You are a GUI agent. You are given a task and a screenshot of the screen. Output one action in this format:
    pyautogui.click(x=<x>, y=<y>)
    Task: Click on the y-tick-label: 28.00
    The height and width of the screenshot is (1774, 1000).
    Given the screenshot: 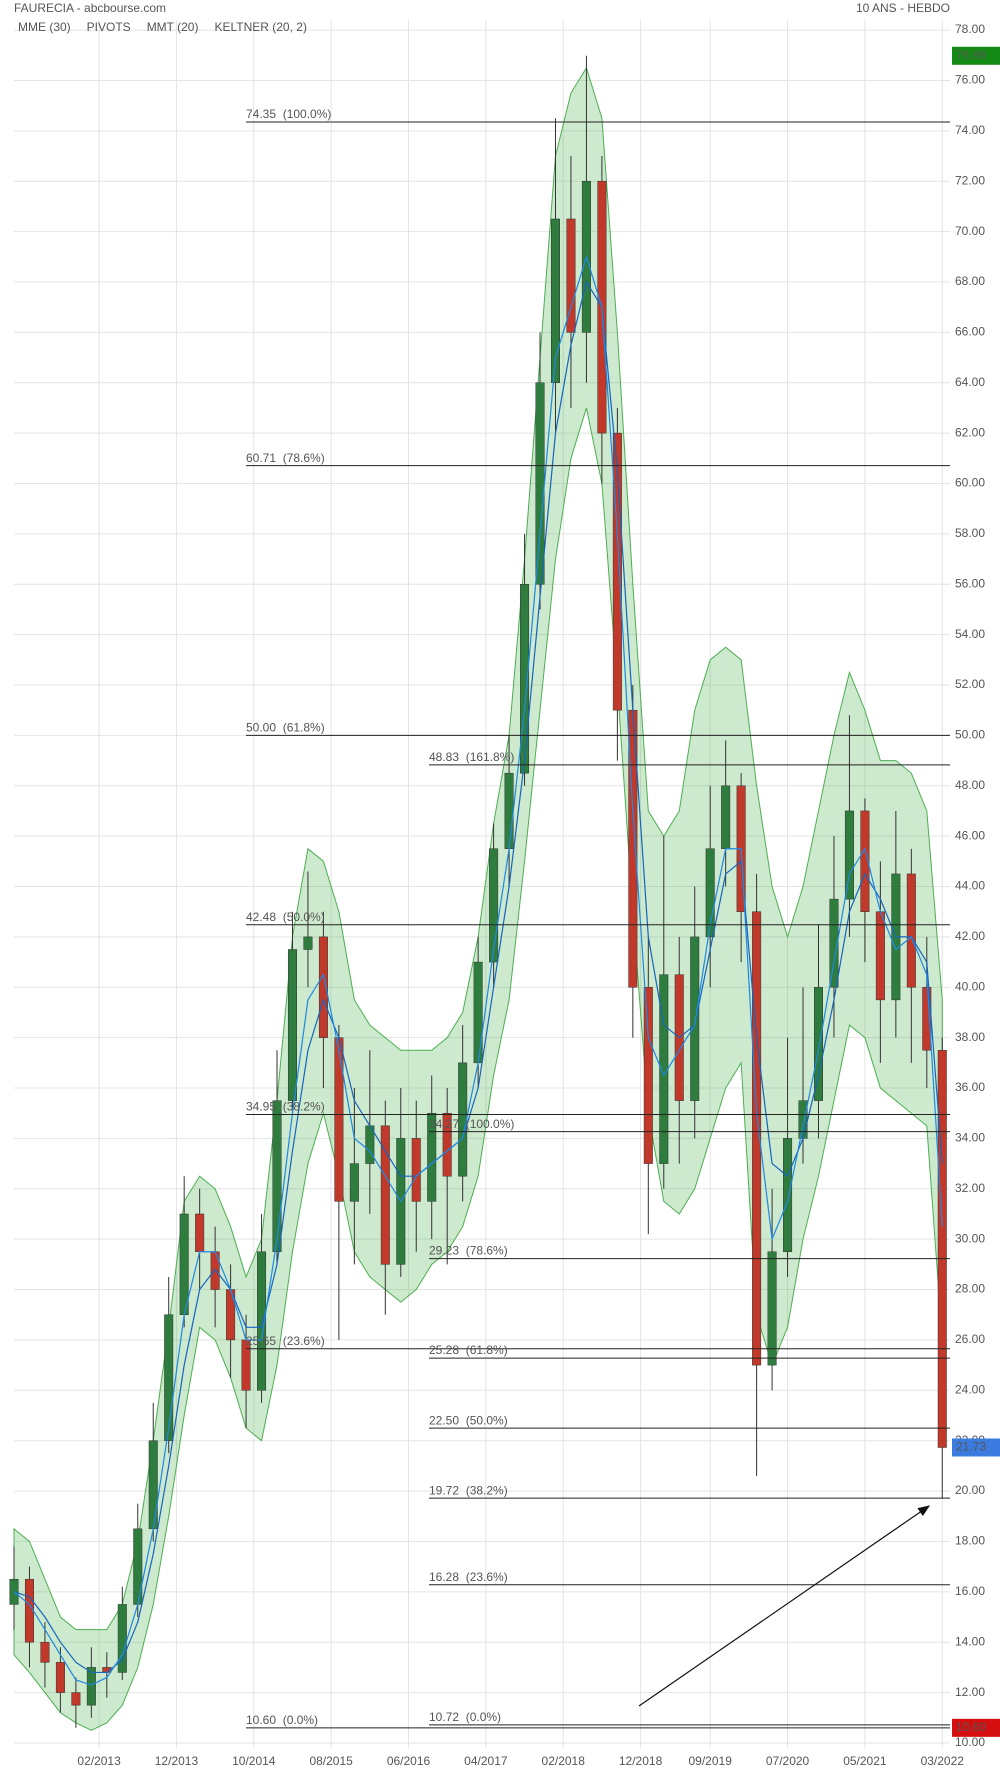 What is the action you would take?
    pyautogui.click(x=970, y=1289)
    